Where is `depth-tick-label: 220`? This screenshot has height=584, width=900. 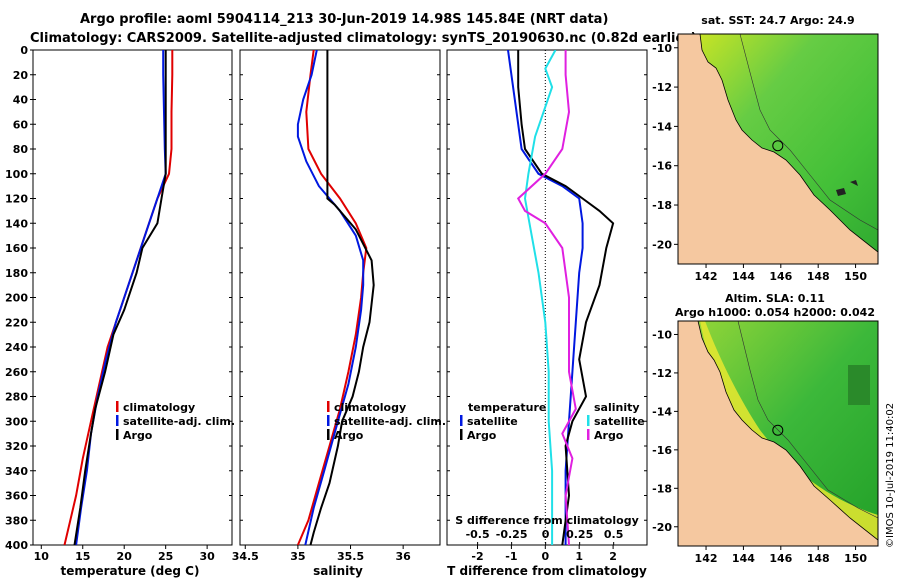 depth-tick-label: 220 is located at coordinates (16, 322).